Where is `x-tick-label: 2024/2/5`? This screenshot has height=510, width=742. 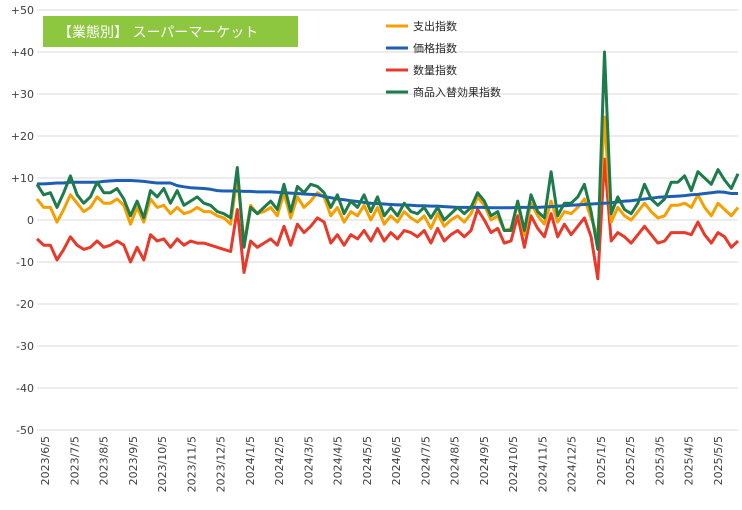 x-tick-label: 2024/2/5 is located at coordinates (279, 460).